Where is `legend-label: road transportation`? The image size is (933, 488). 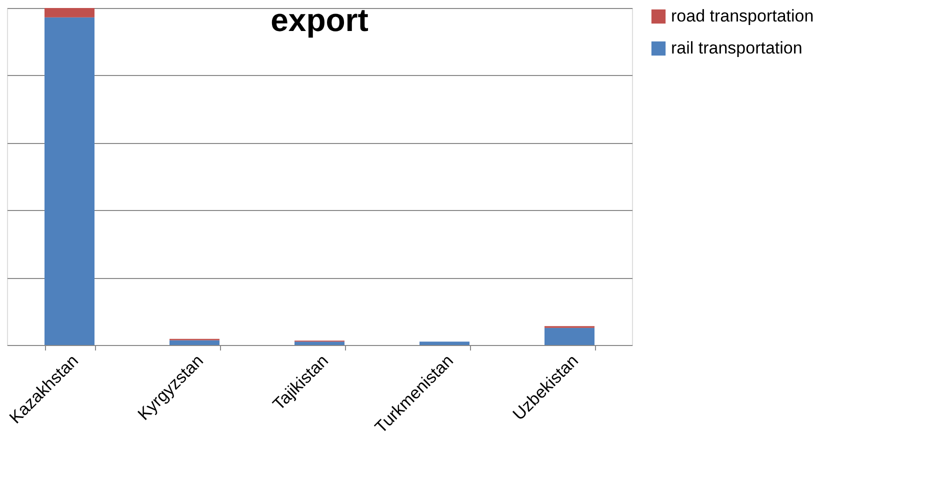 legend-label: road transportation is located at coordinates (742, 16).